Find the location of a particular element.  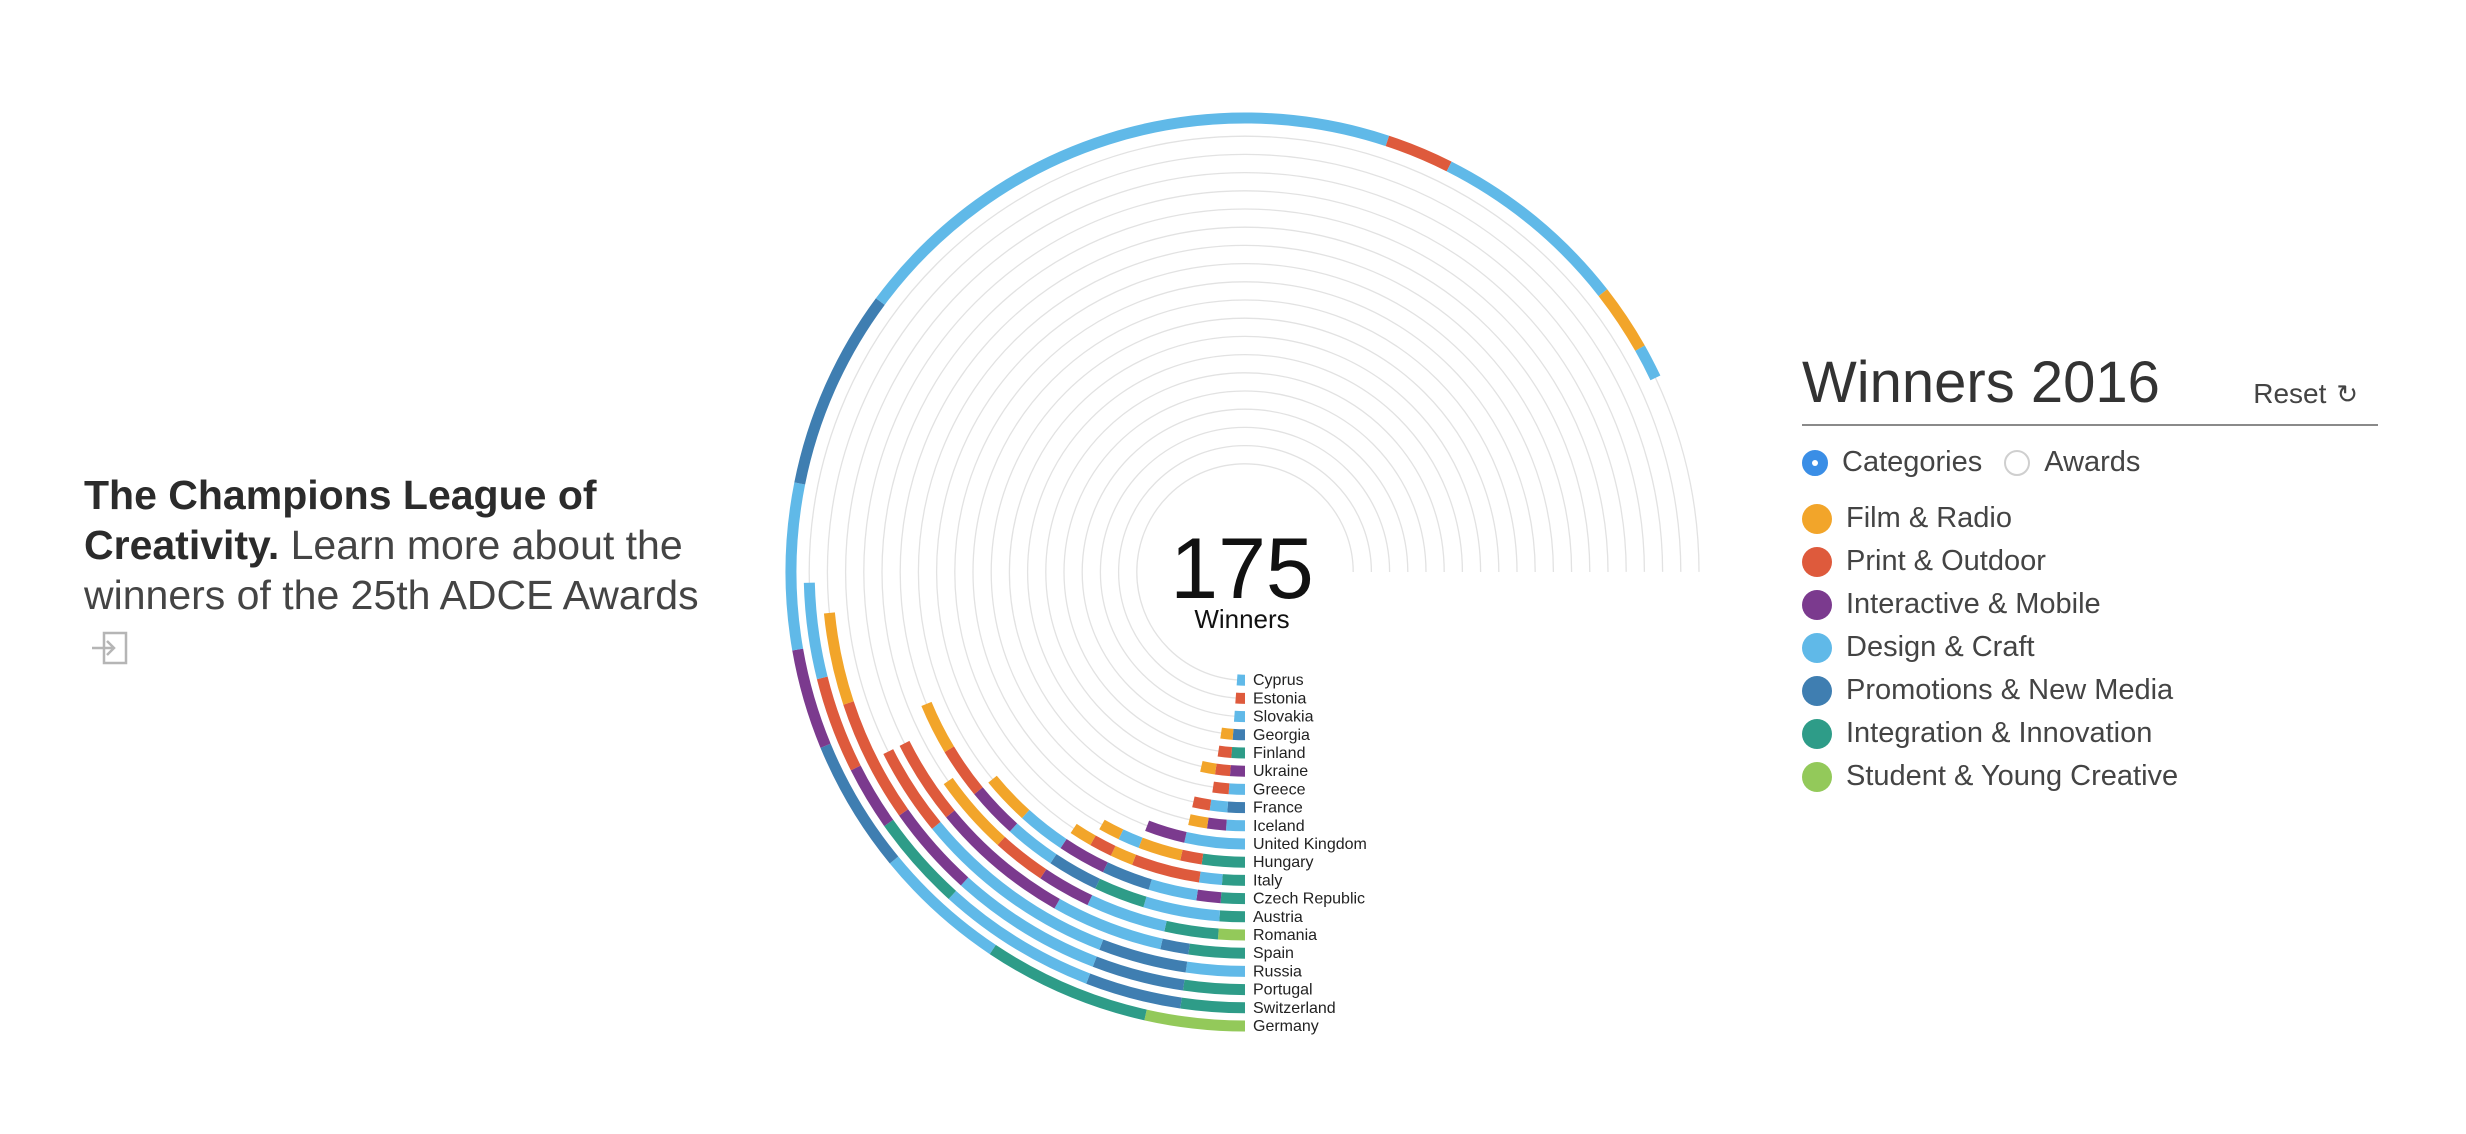

legend-item: Print & Outdoor is located at coordinates (2090, 561).